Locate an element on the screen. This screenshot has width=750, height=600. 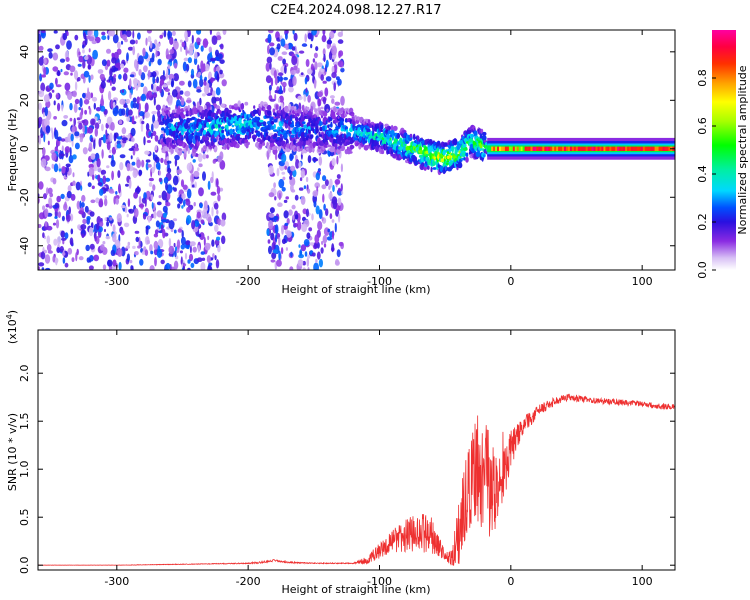
spectrogram-x-label: Height of straight line (km) is located at coordinates (355, 289).